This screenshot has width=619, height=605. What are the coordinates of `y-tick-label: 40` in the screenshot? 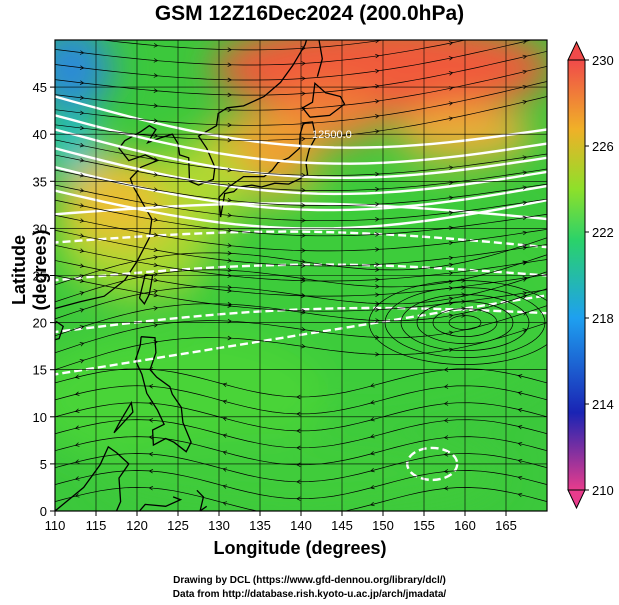 It's located at (40, 134).